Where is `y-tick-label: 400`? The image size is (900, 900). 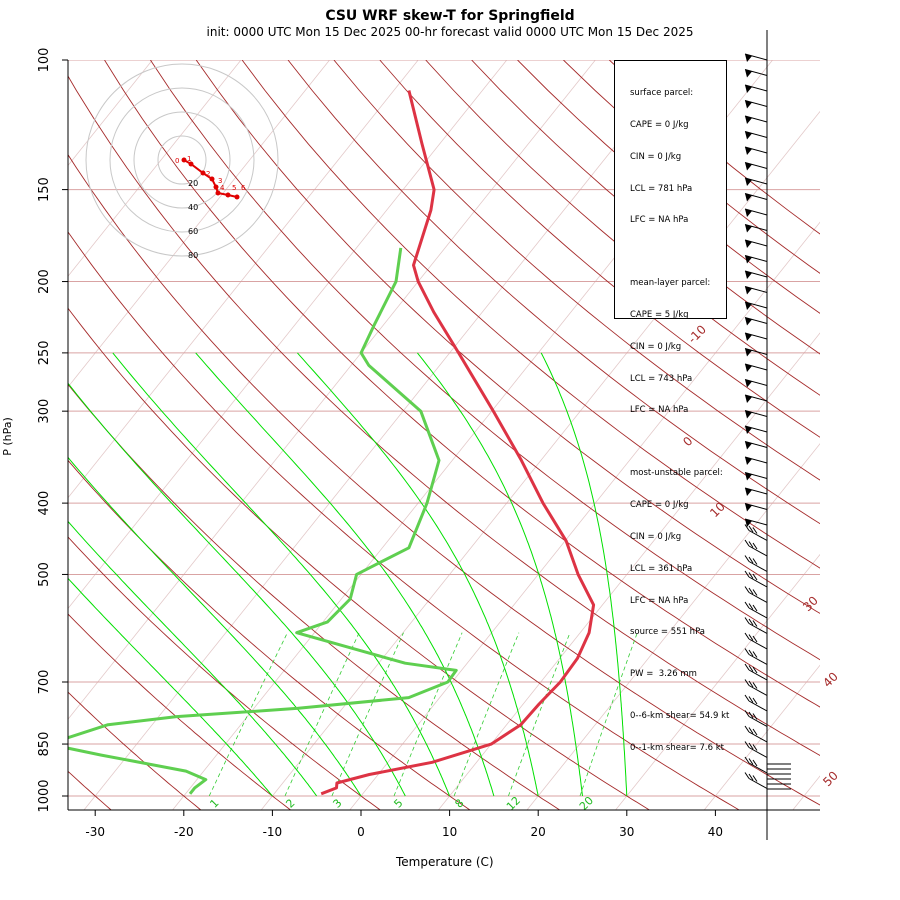
y-tick-label: 400 is located at coordinates (44, 503).